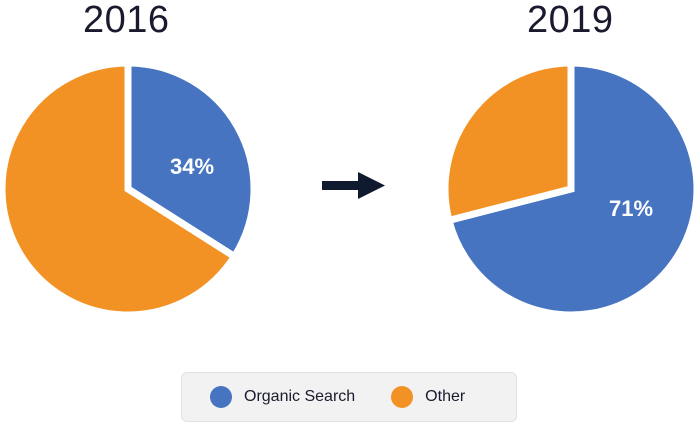  Describe the element at coordinates (300, 396) in the screenshot. I see `legend-label: Organic Search` at that location.